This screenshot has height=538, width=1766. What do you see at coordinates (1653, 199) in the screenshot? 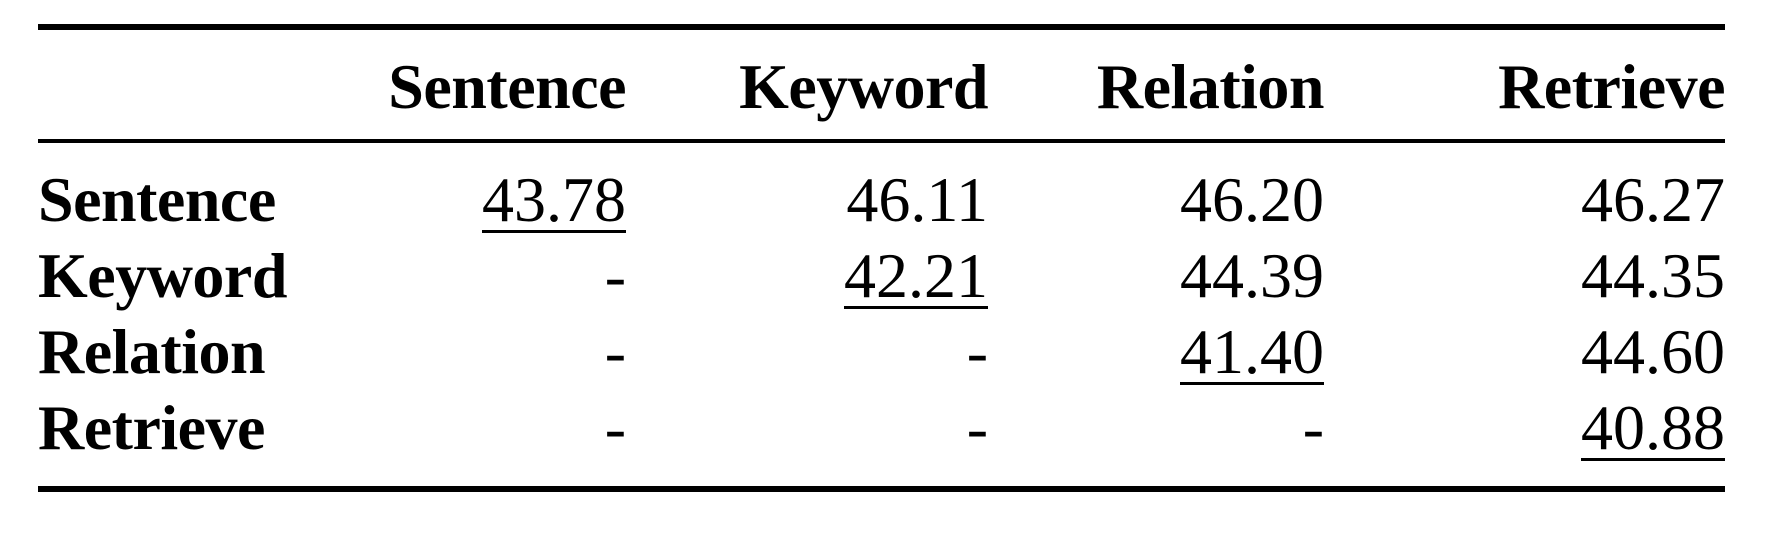
I see `table-cell: 46.27` at bounding box center [1653, 199].